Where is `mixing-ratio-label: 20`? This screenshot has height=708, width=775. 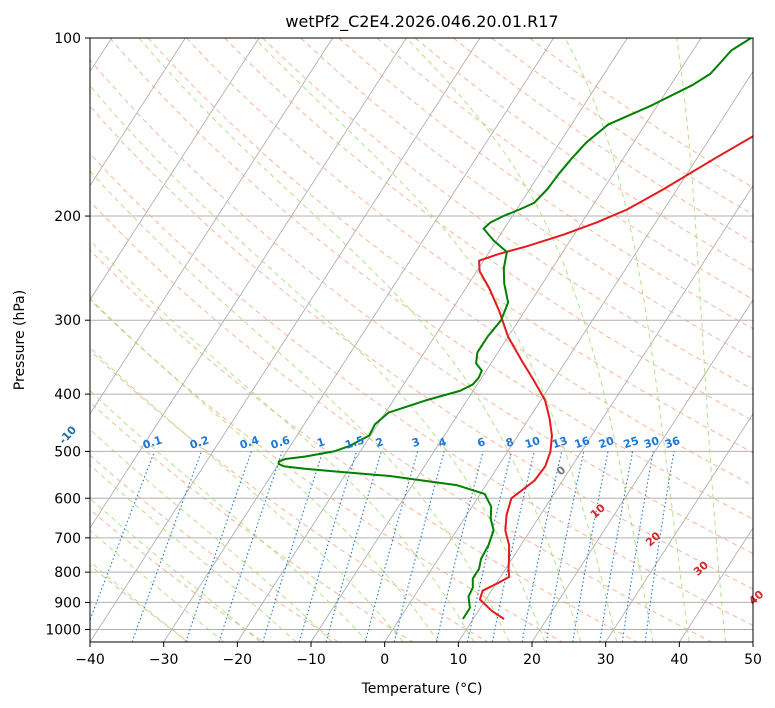
mixing-ratio-label: 20 is located at coordinates (606, 442).